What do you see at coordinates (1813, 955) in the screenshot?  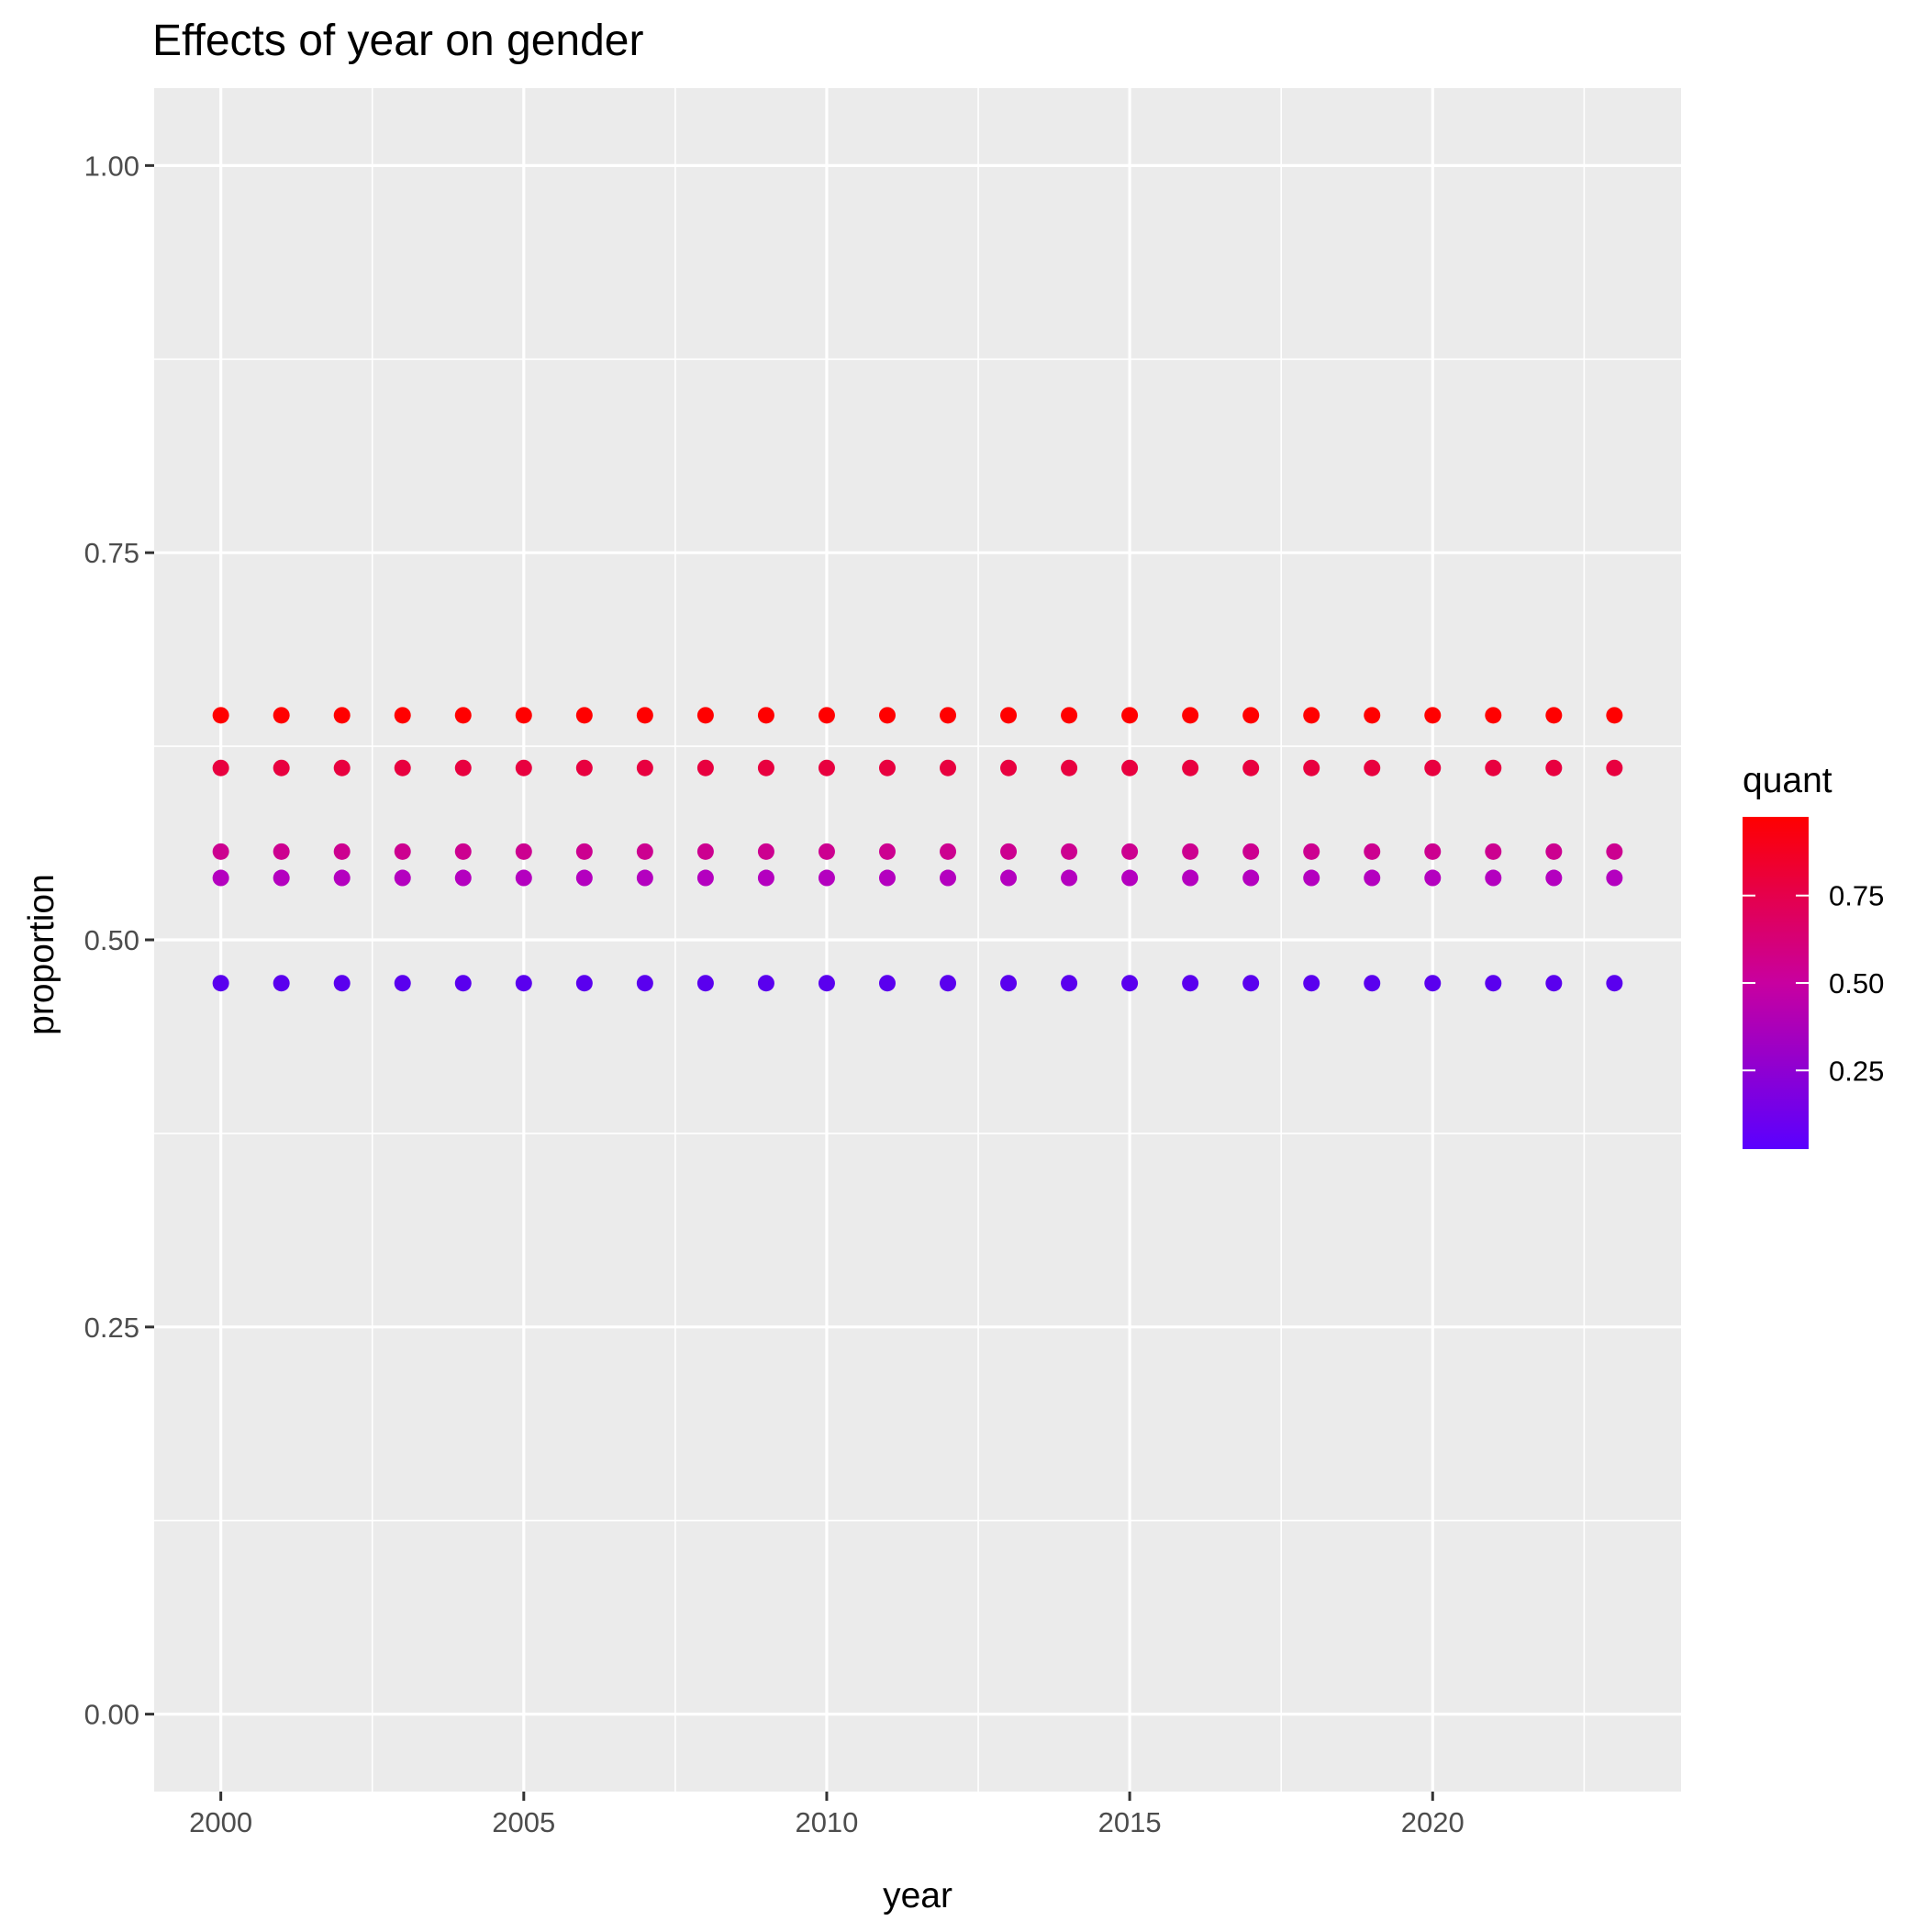 I see `color-legend: quant 0.25 0.50 0.75` at bounding box center [1813, 955].